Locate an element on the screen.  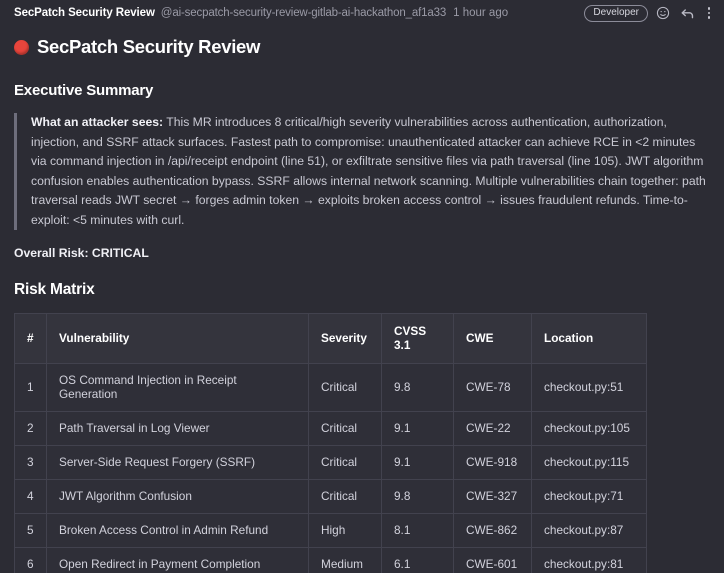
smiley-face-icon is located at coordinates (663, 13).